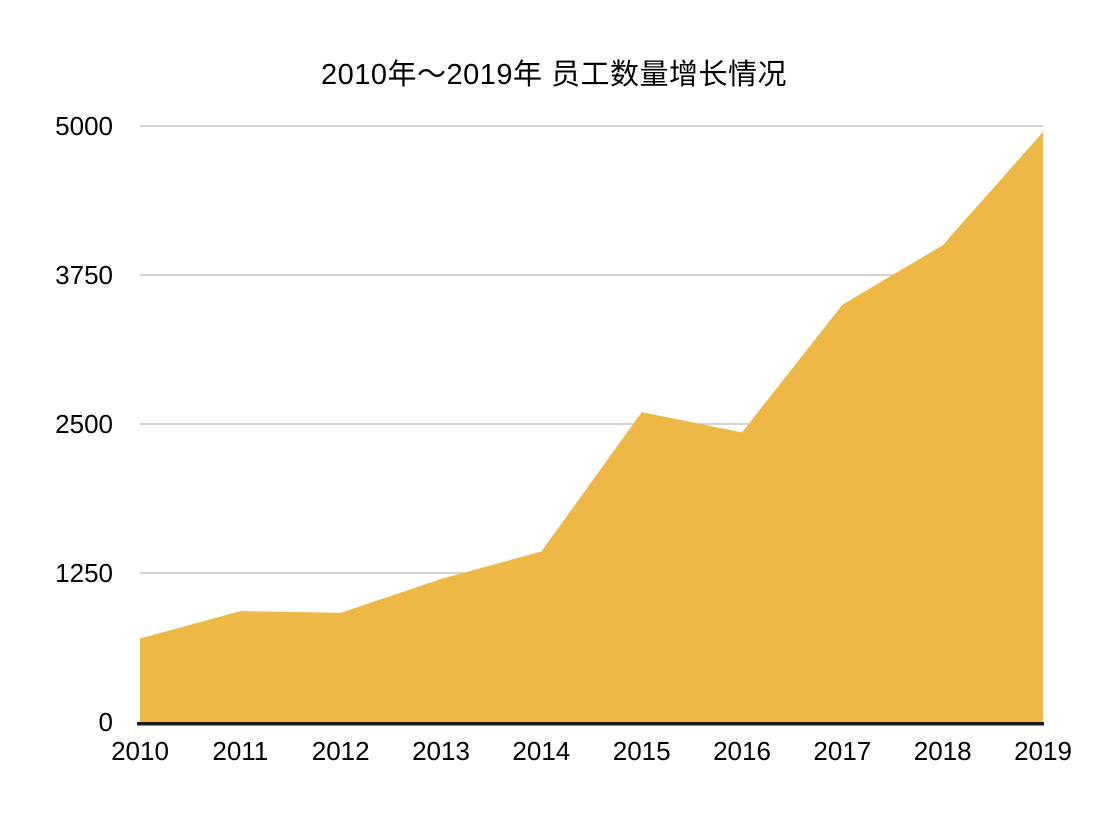  Describe the element at coordinates (554, 75) in the screenshot. I see `chart-title: 2010年～2019年 员工数量增长情况` at that location.